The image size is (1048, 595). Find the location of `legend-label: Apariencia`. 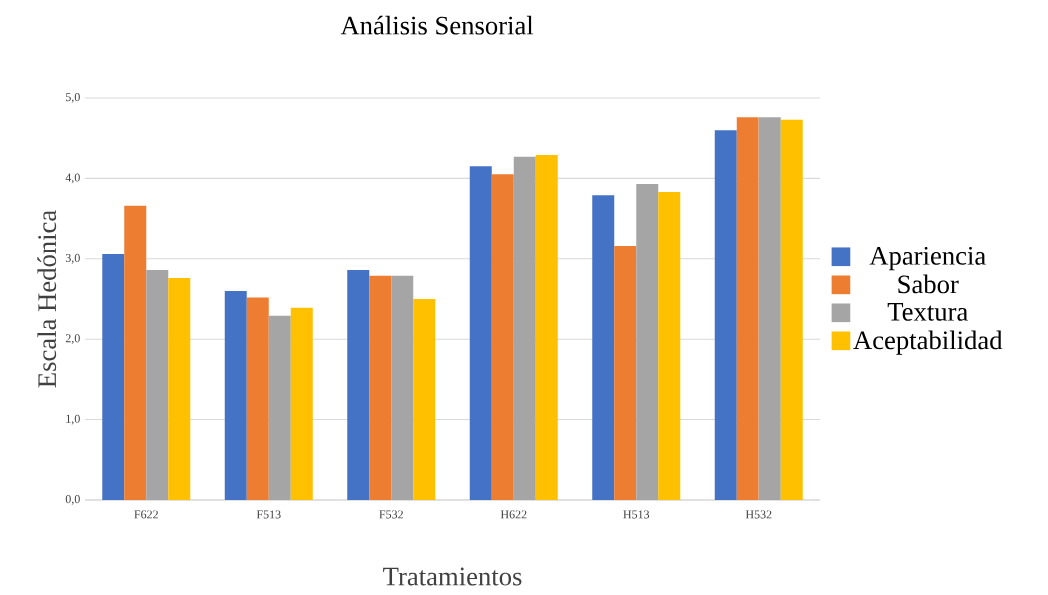

legend-label: Apariencia is located at coordinates (927, 258).